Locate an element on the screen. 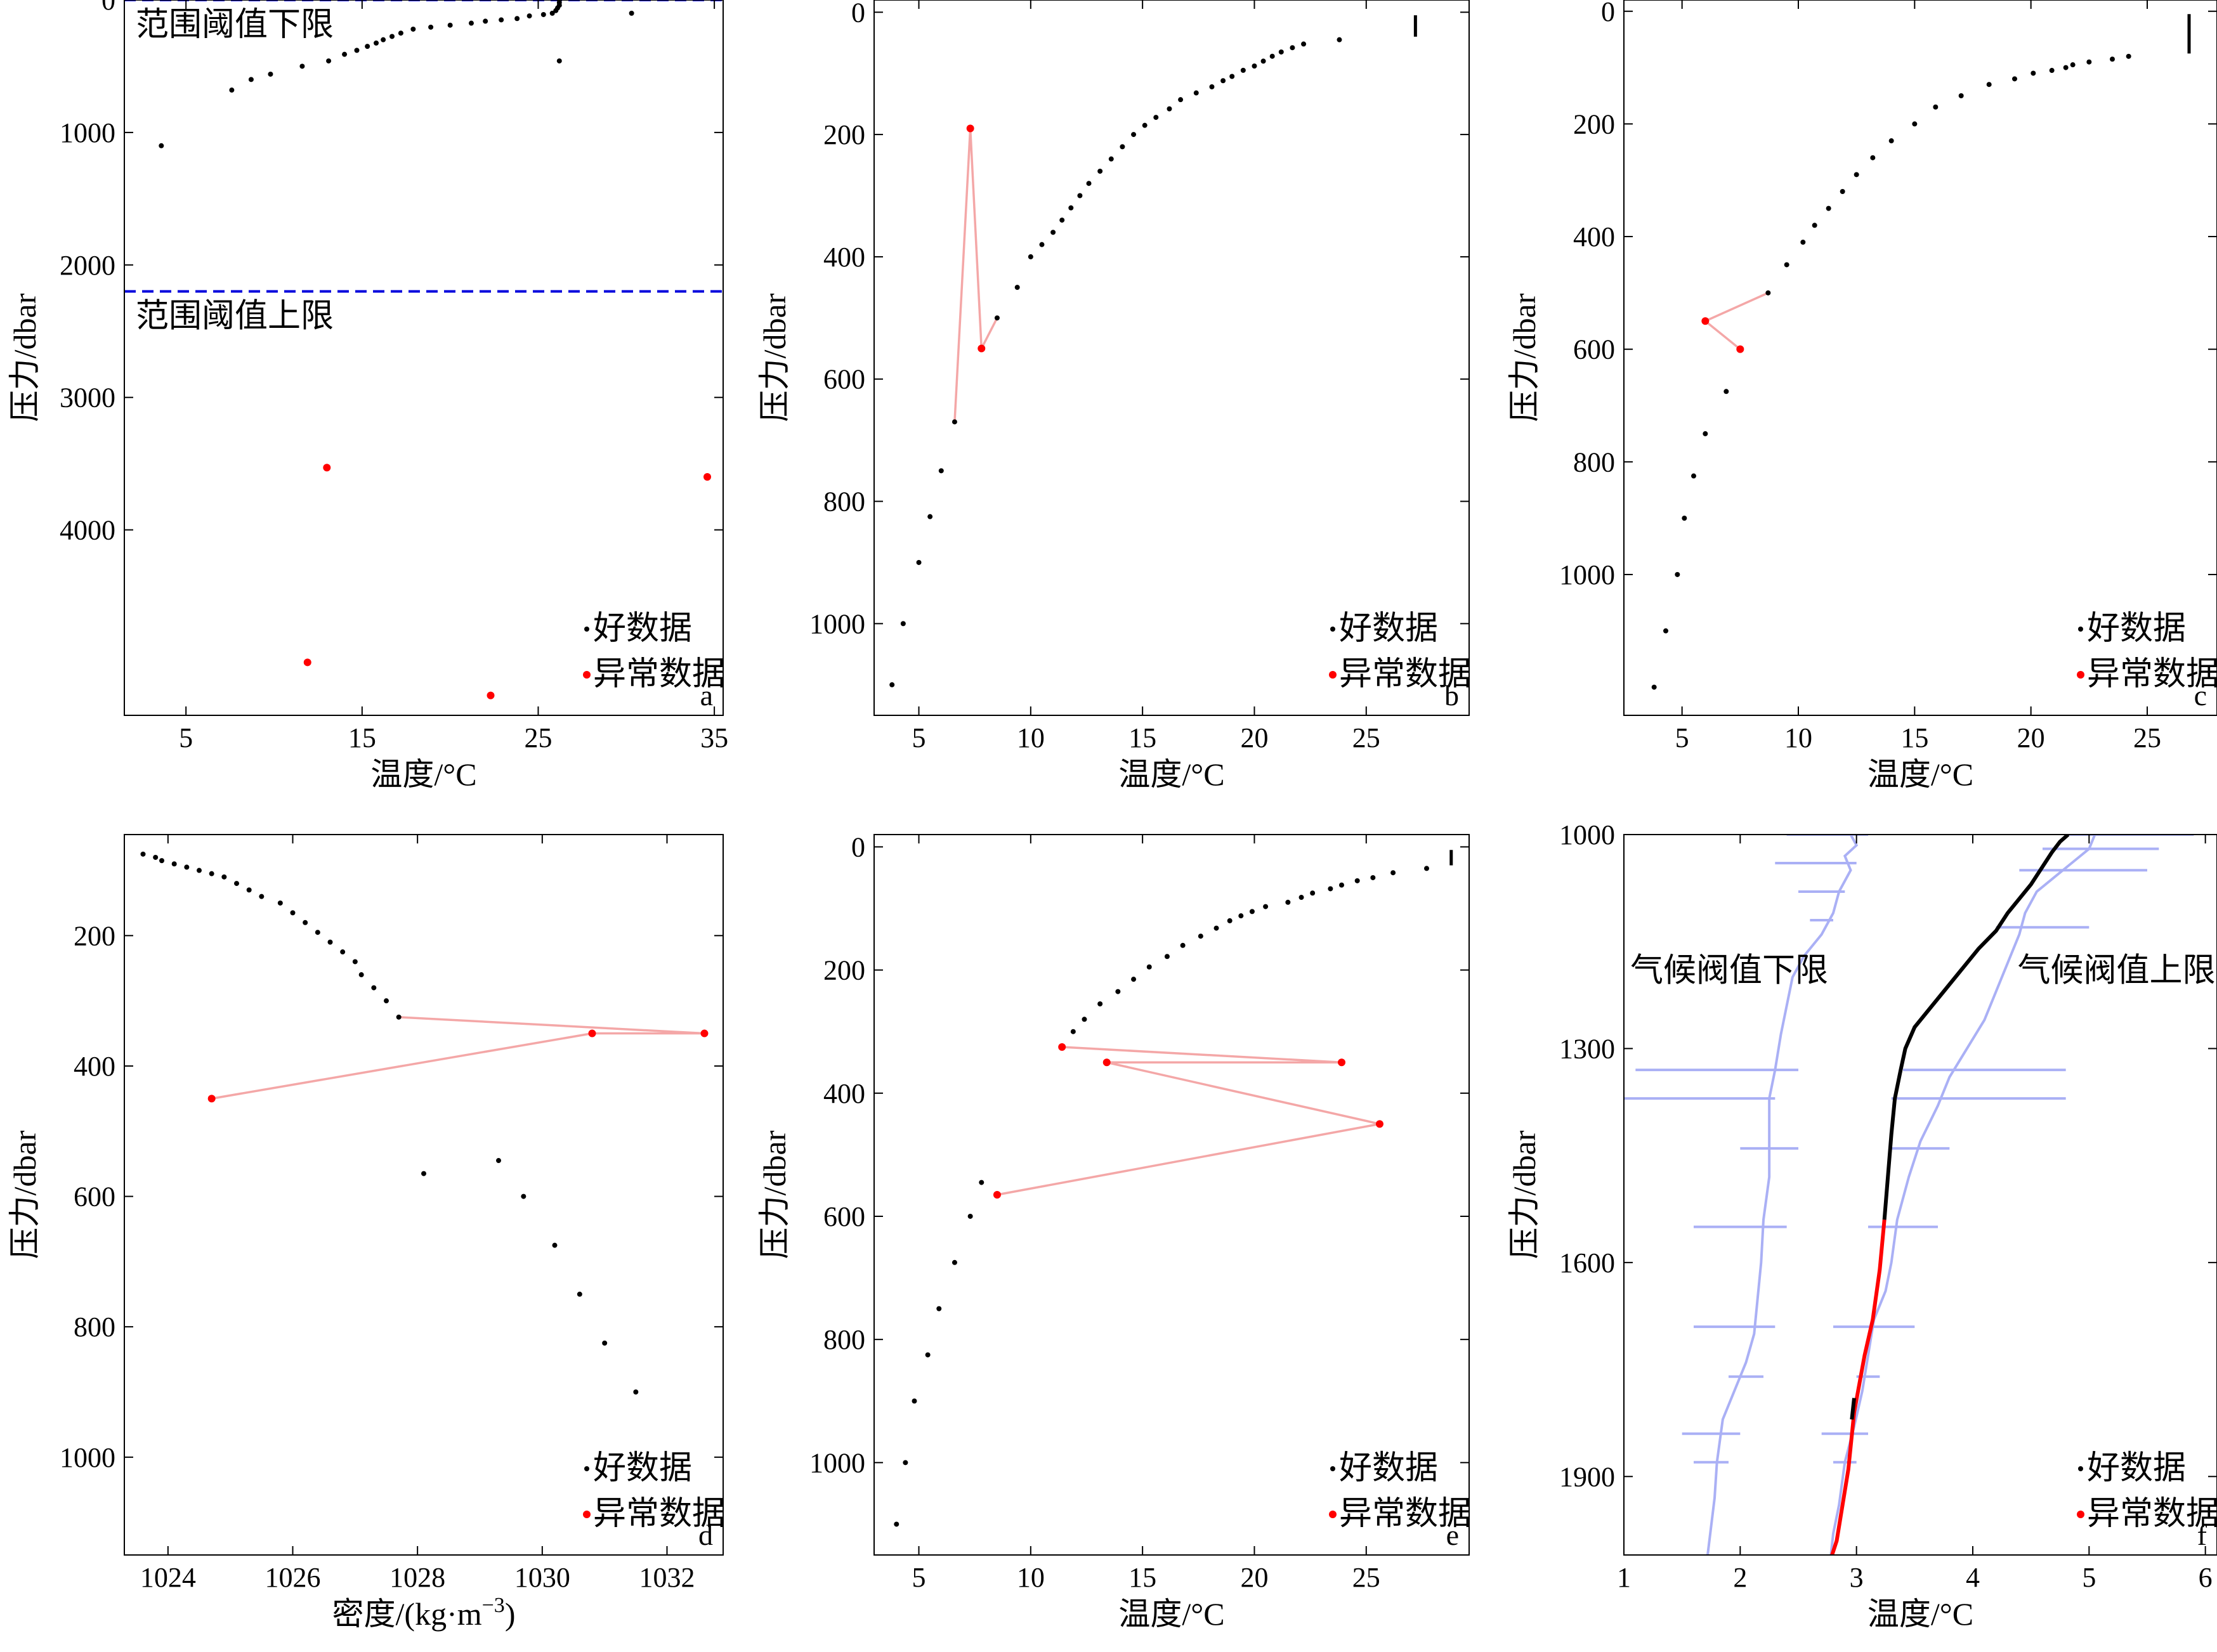 The width and height of the screenshot is (2217, 1652). y-tick-label: 4000 is located at coordinates (87, 530).